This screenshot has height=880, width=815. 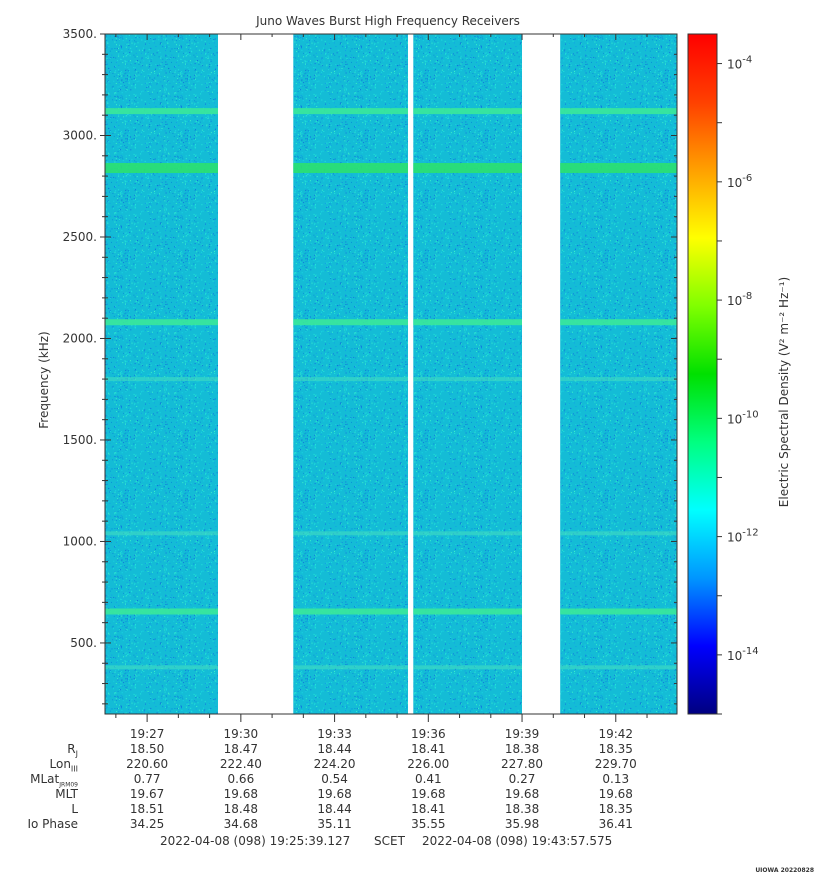 What do you see at coordinates (255, 841) in the screenshot?
I see `footer-start: 2022-04-08 (098) 19:25:39.127` at bounding box center [255, 841].